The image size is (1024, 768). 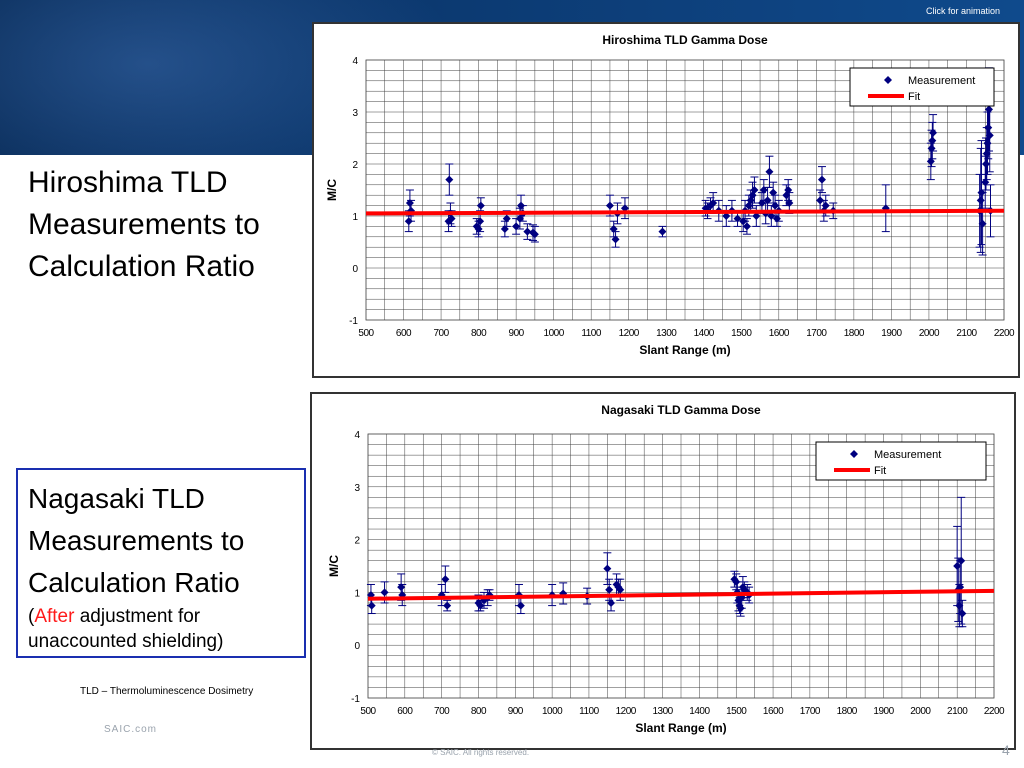 I want to click on x-tick-label: 2100, so click(x=957, y=711).